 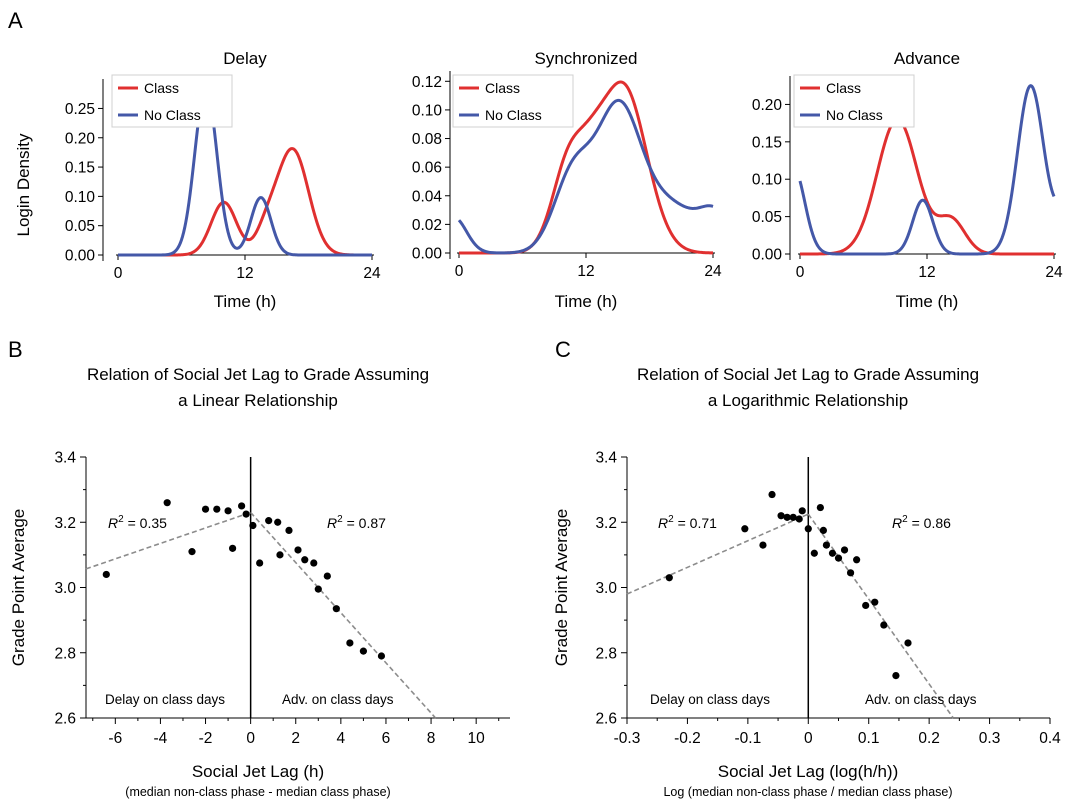 What do you see at coordinates (386, 738) in the screenshot?
I see `x-tick-label: 6` at bounding box center [386, 738].